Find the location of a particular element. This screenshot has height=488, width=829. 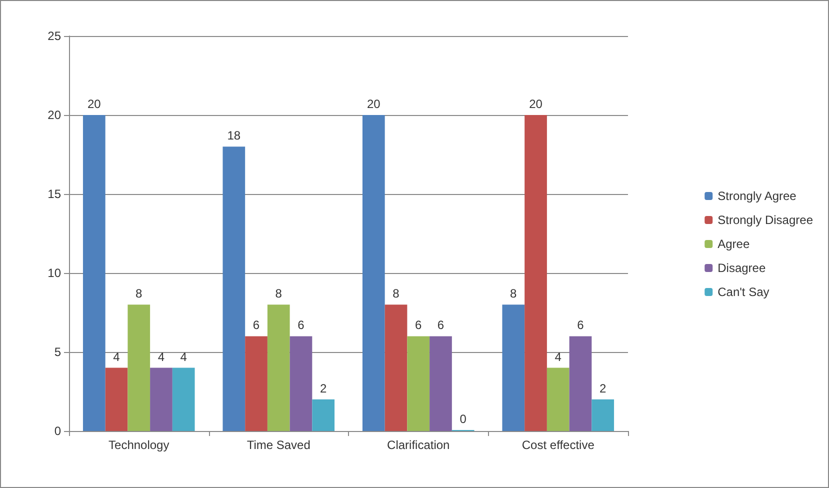

legend-label: Strongly Agree is located at coordinates (757, 196).